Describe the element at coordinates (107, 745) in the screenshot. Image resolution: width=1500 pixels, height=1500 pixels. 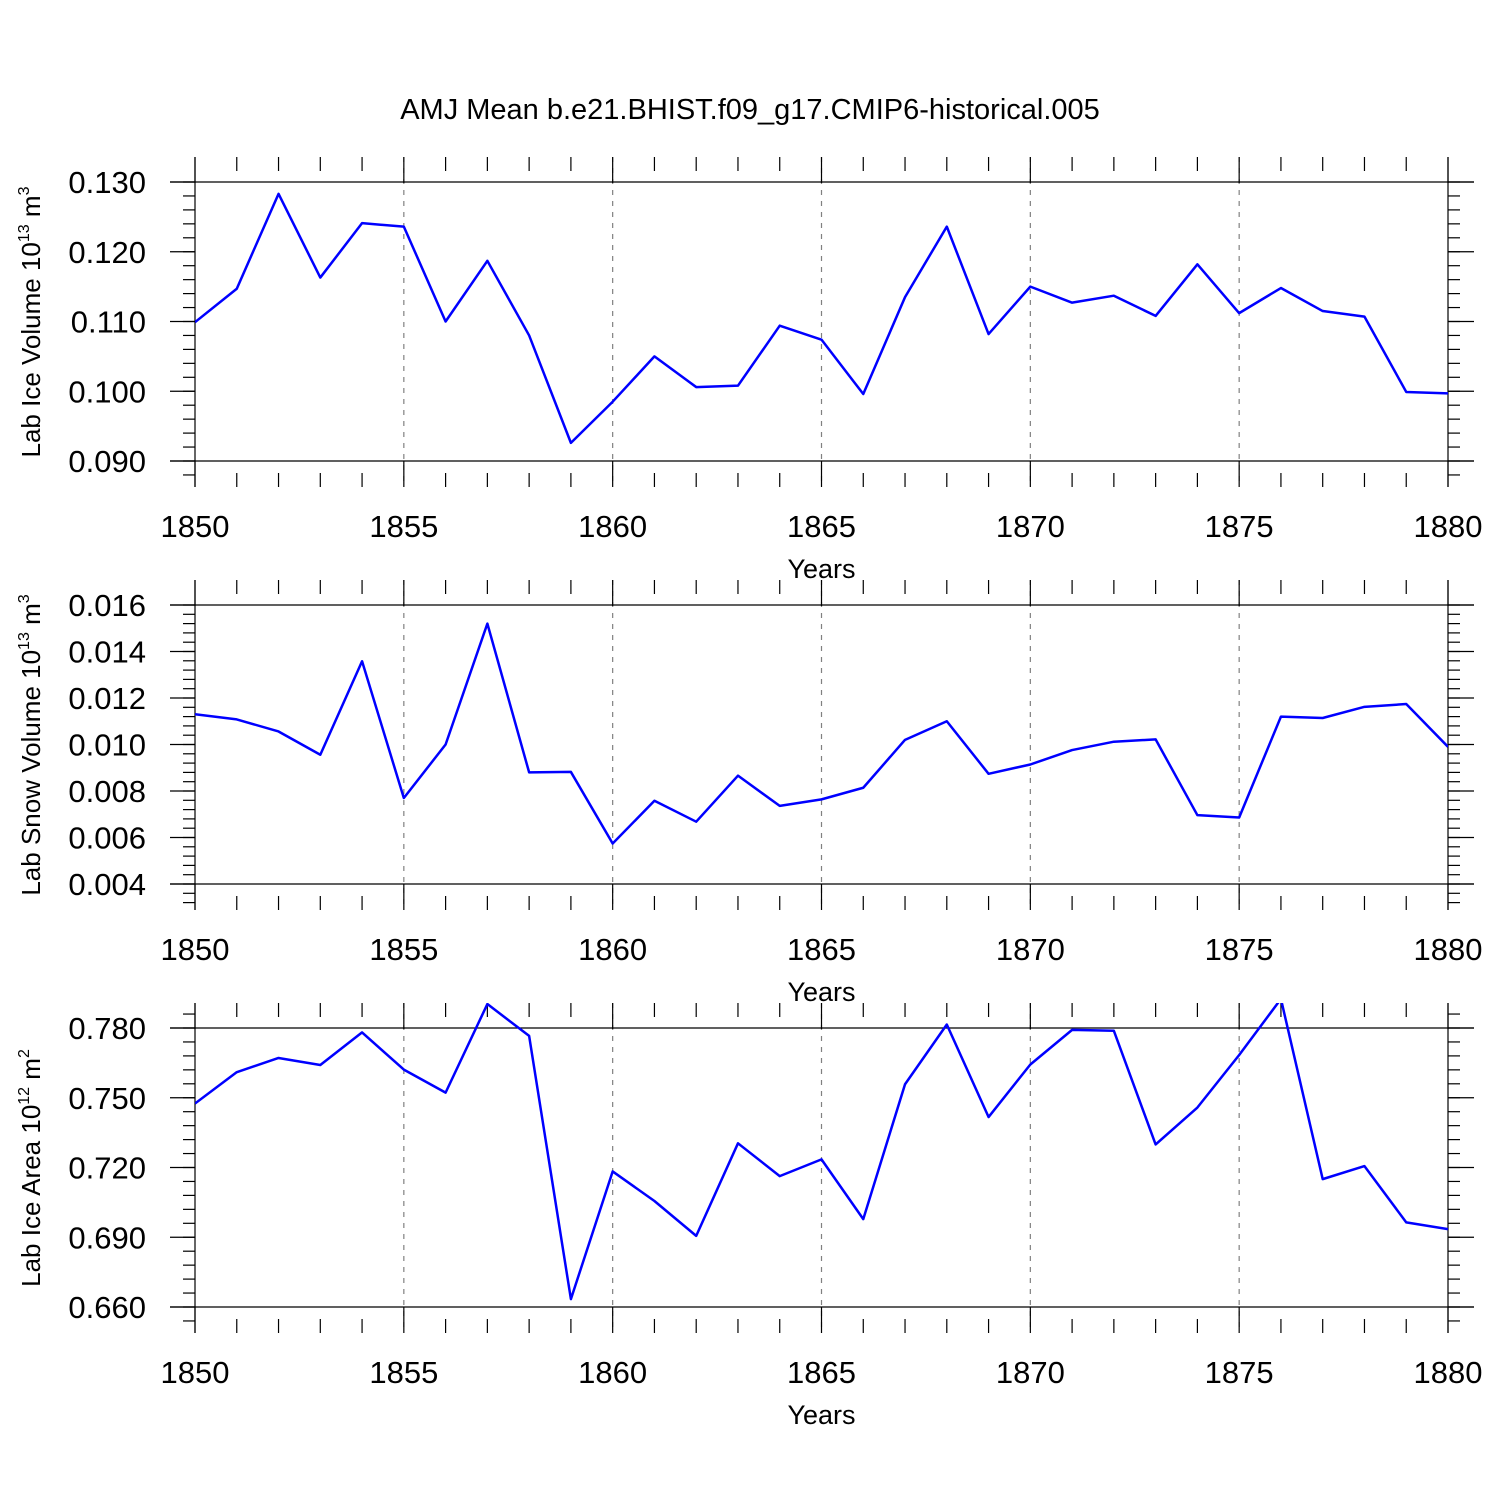
I see `y-tick-label: 0.010` at that location.